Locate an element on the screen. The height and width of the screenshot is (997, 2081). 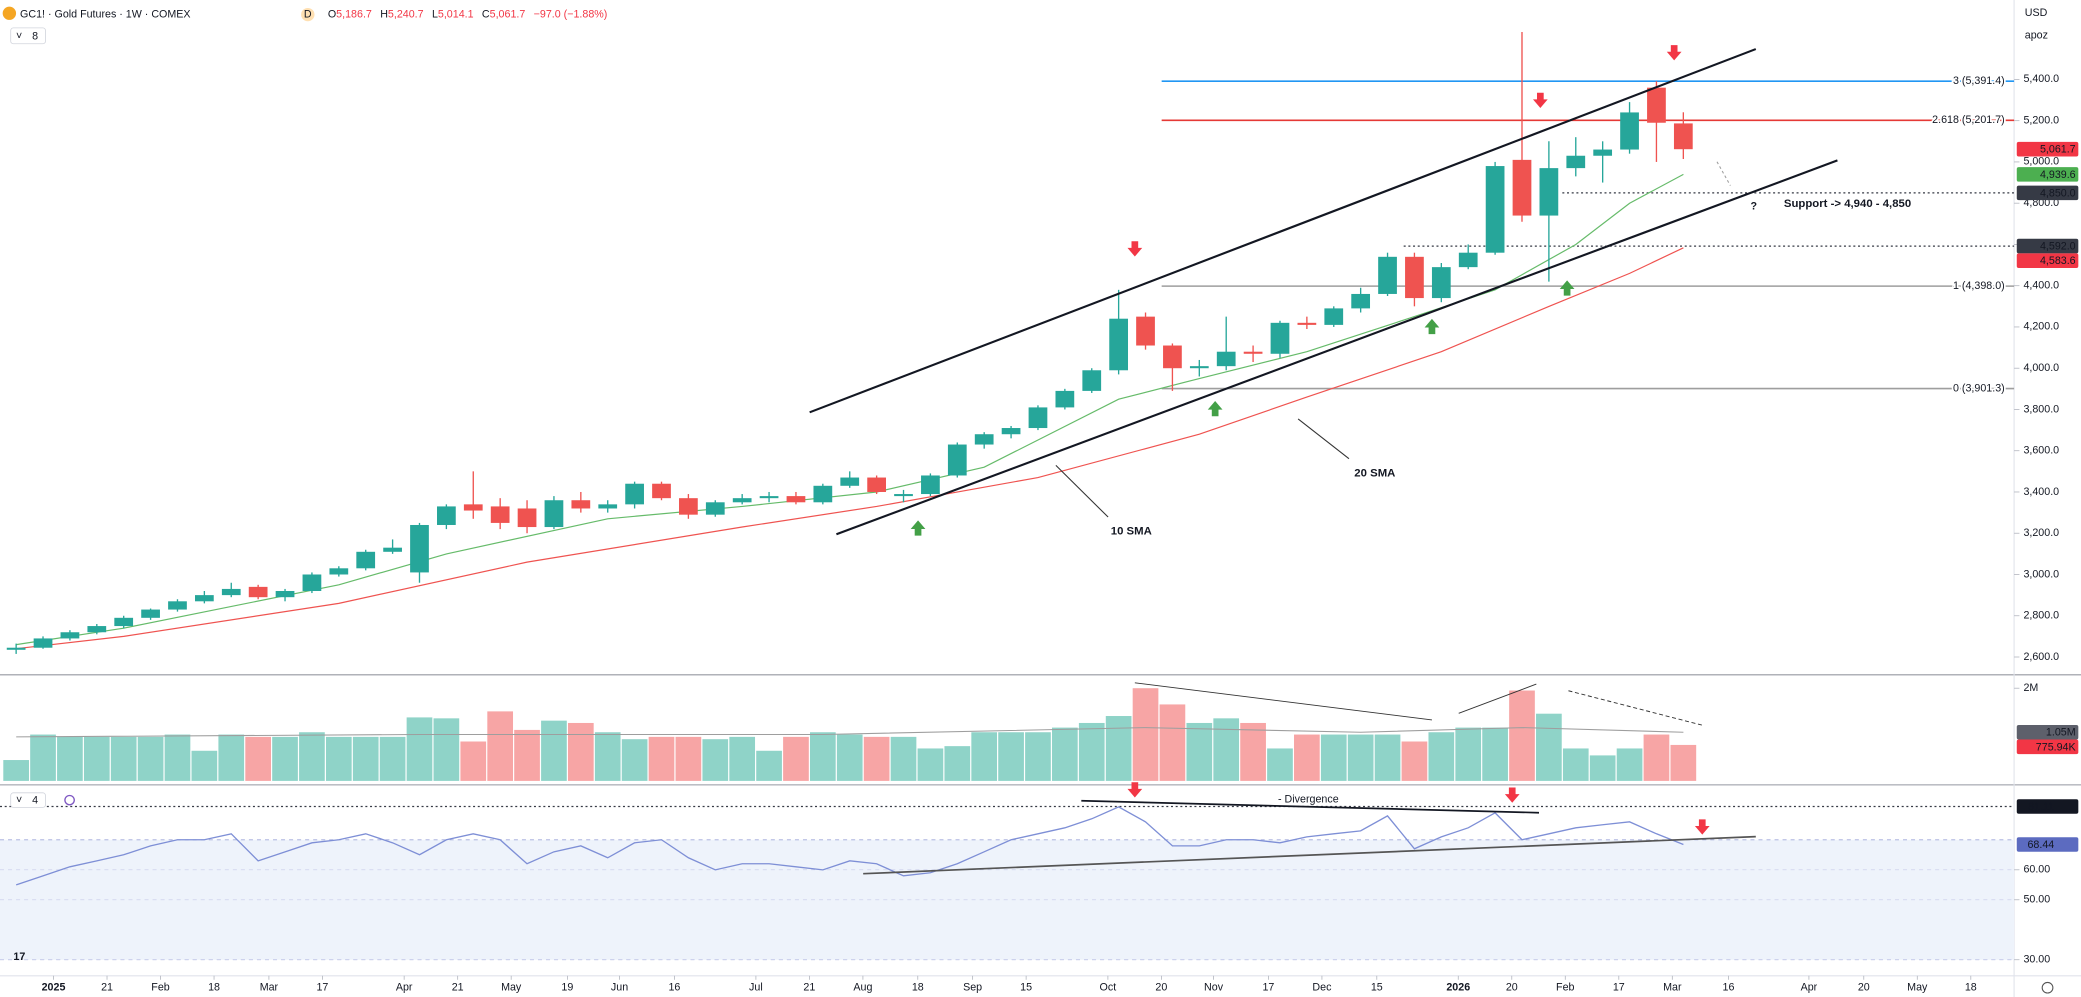
x-tick-label: 2025 is located at coordinates (54, 988).